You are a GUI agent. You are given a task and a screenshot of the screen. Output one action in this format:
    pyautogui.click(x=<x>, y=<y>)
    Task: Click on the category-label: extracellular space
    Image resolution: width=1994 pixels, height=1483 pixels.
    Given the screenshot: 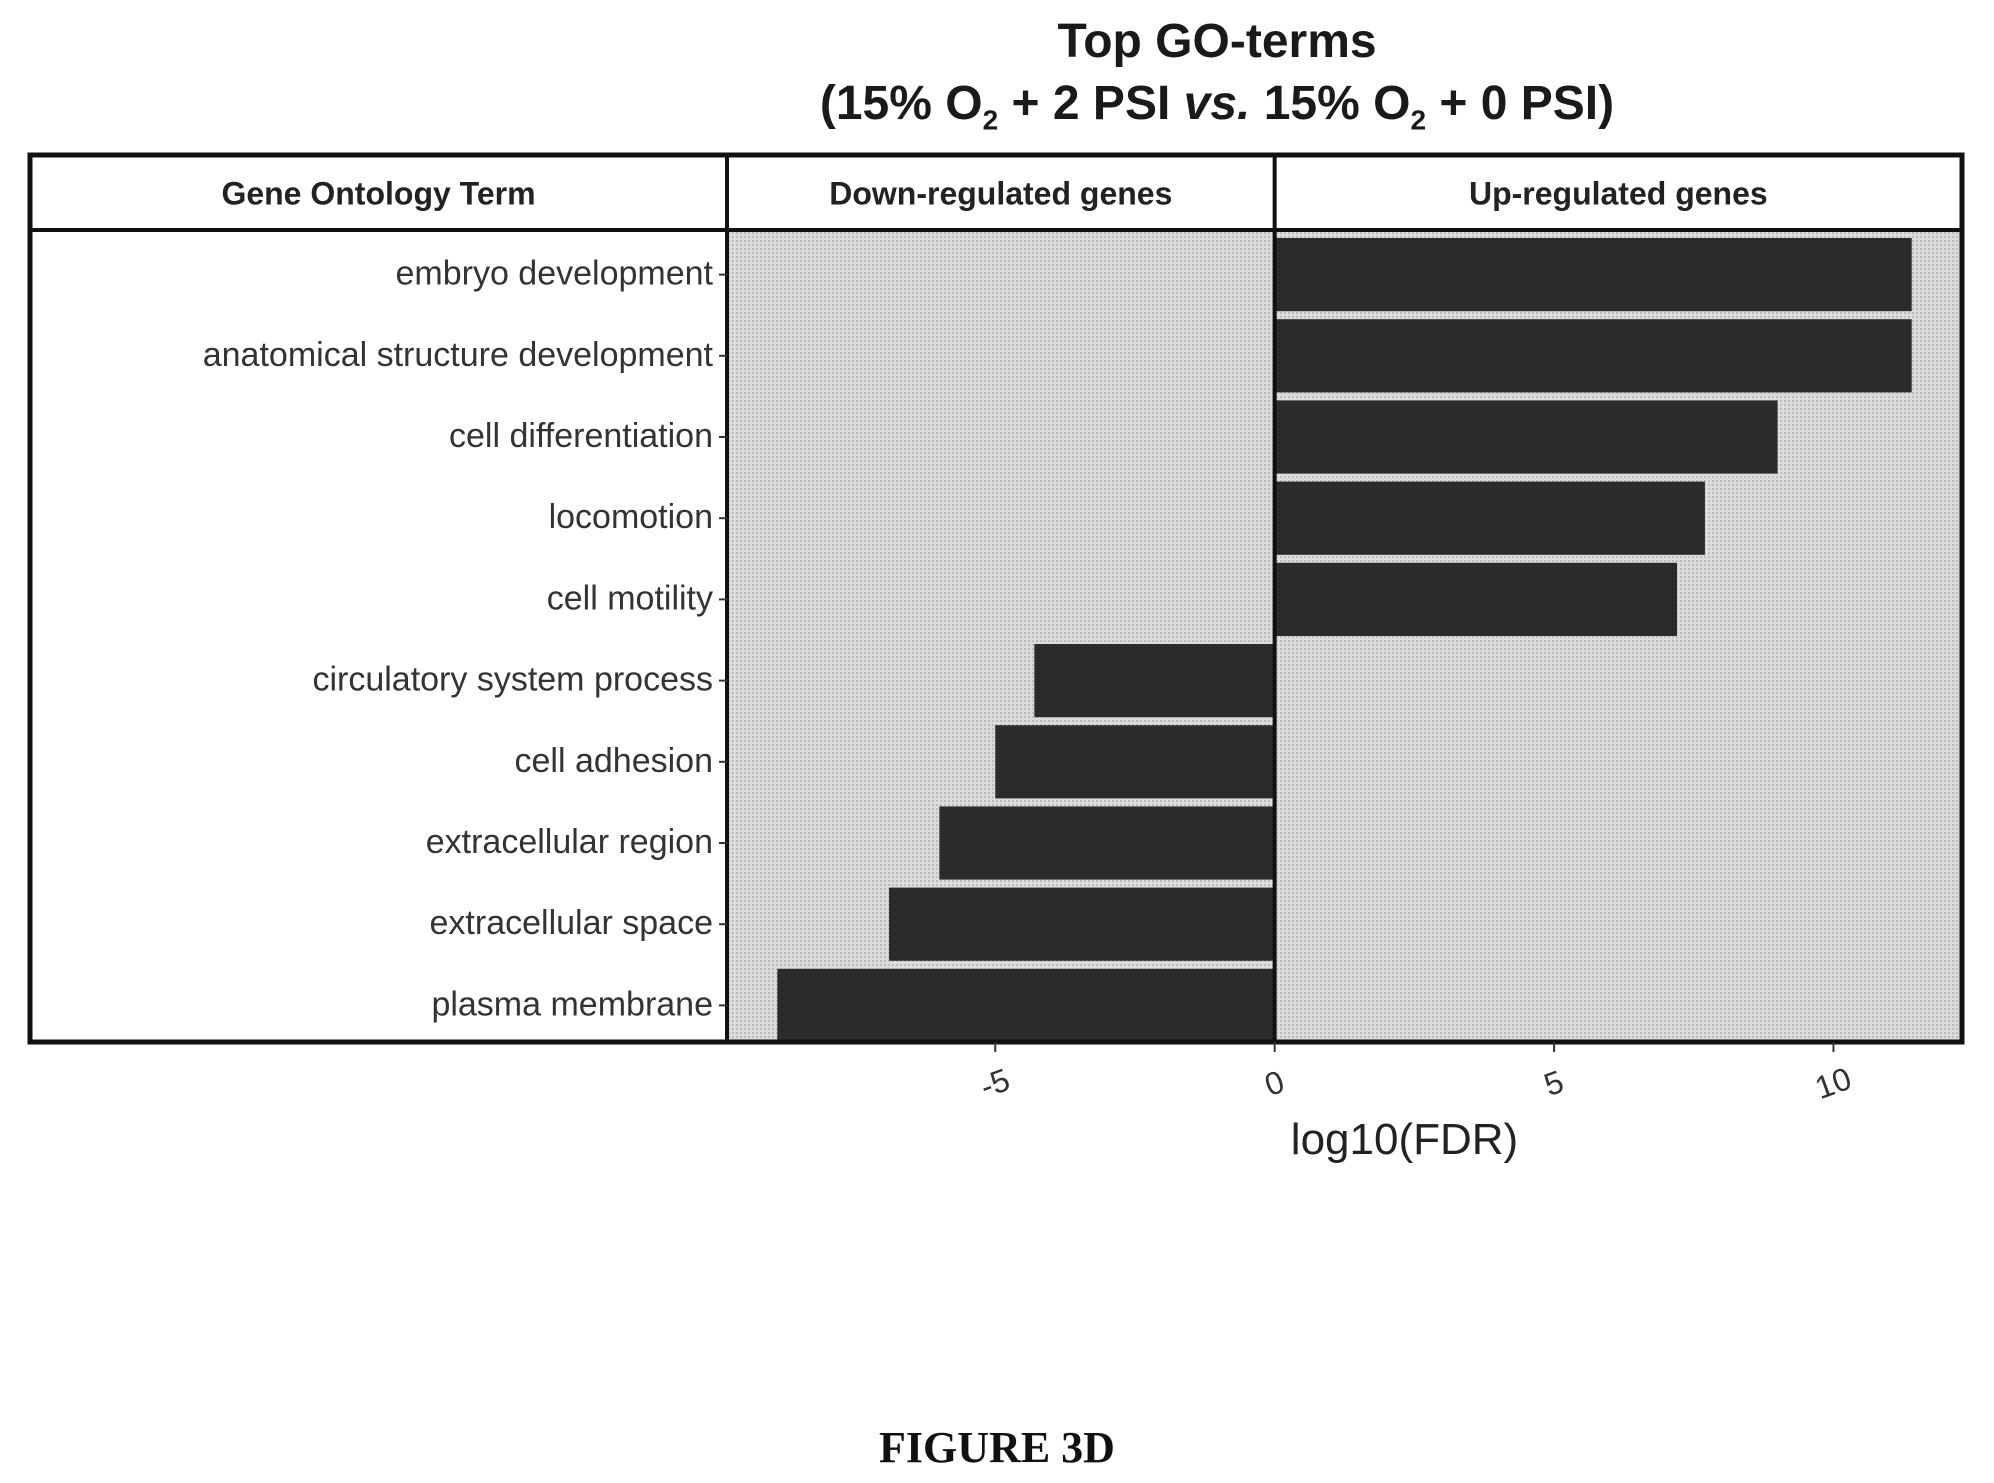 What is the action you would take?
    pyautogui.click(x=571, y=923)
    